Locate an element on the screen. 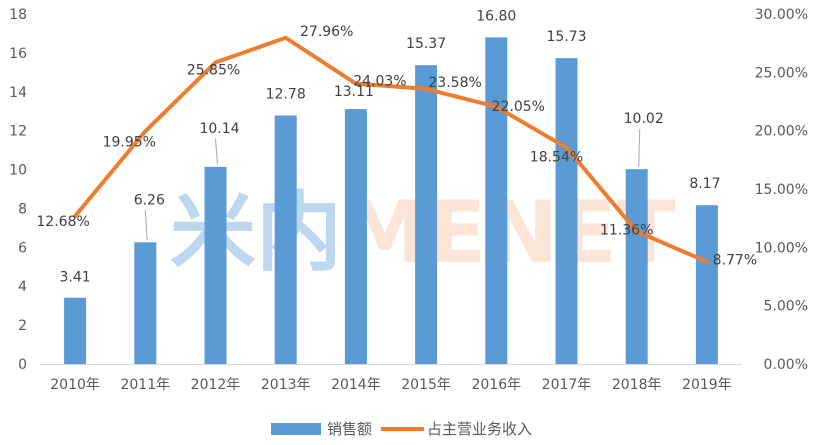 This screenshot has width=818, height=445. bar-data-label: 6.26 is located at coordinates (149, 200).